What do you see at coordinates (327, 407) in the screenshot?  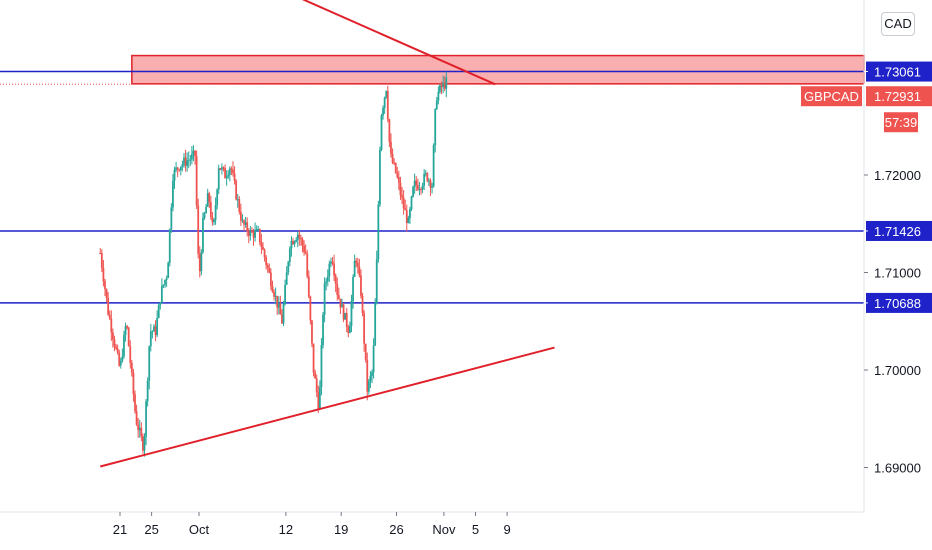 I see `trendline-lower` at bounding box center [327, 407].